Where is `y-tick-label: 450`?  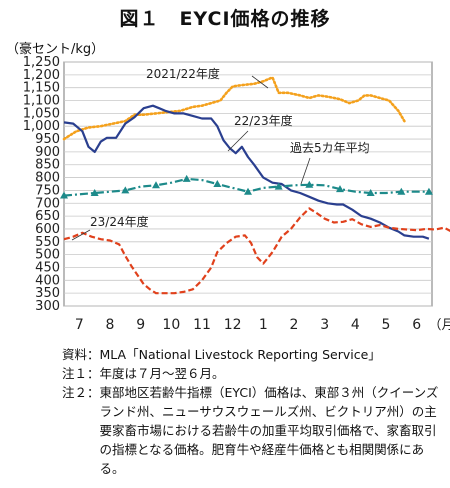 y-tick-label: 450 is located at coordinates (47, 267).